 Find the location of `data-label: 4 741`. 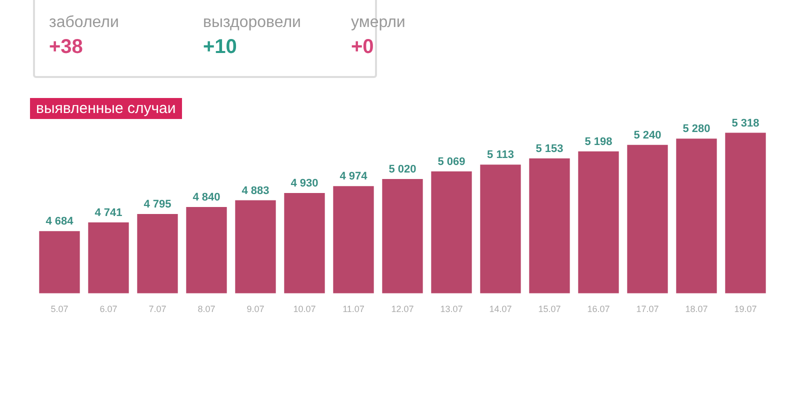

data-label: 4 741 is located at coordinates (108, 212).